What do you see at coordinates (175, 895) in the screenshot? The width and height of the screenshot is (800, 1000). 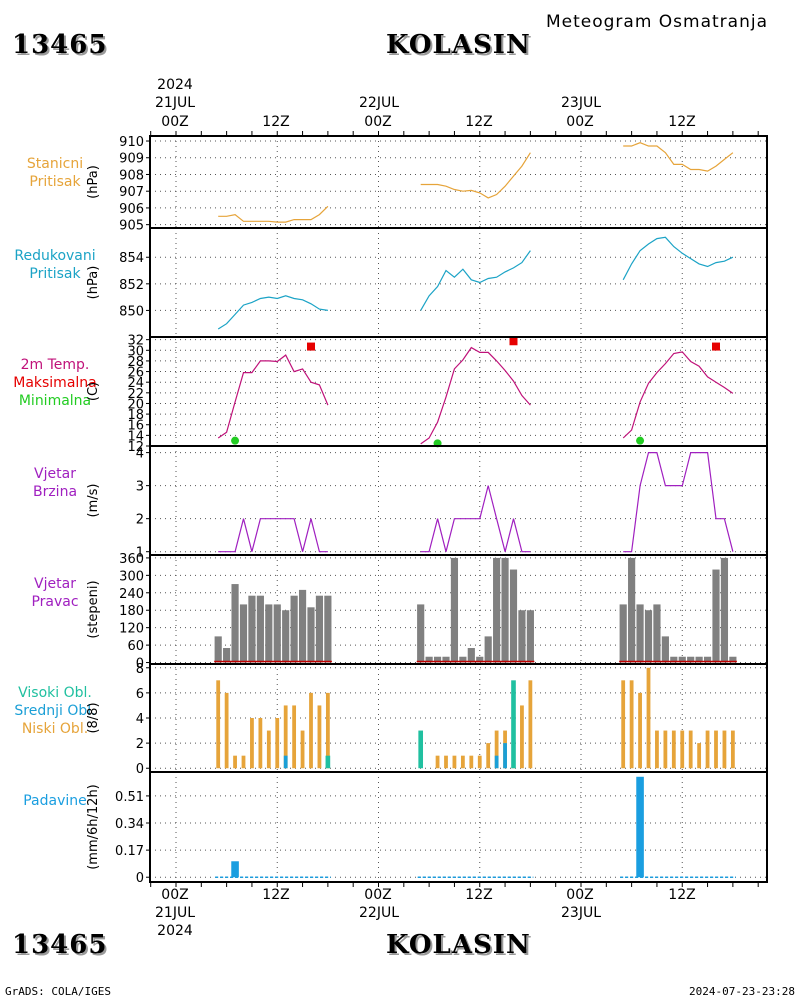 I see `bottom-hour-label-1: 00Z` at bounding box center [175, 895].